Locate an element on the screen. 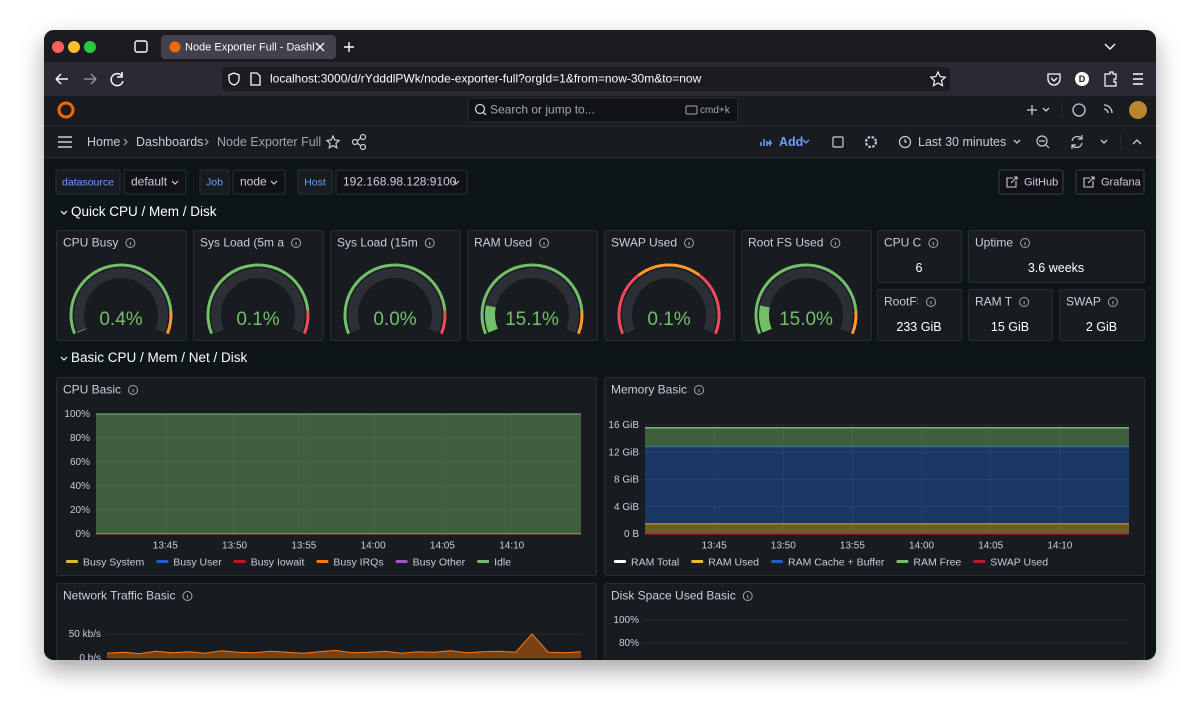 This screenshot has width=1200, height=718. time-range-picker: Last 30 minutes is located at coordinates (962, 142).